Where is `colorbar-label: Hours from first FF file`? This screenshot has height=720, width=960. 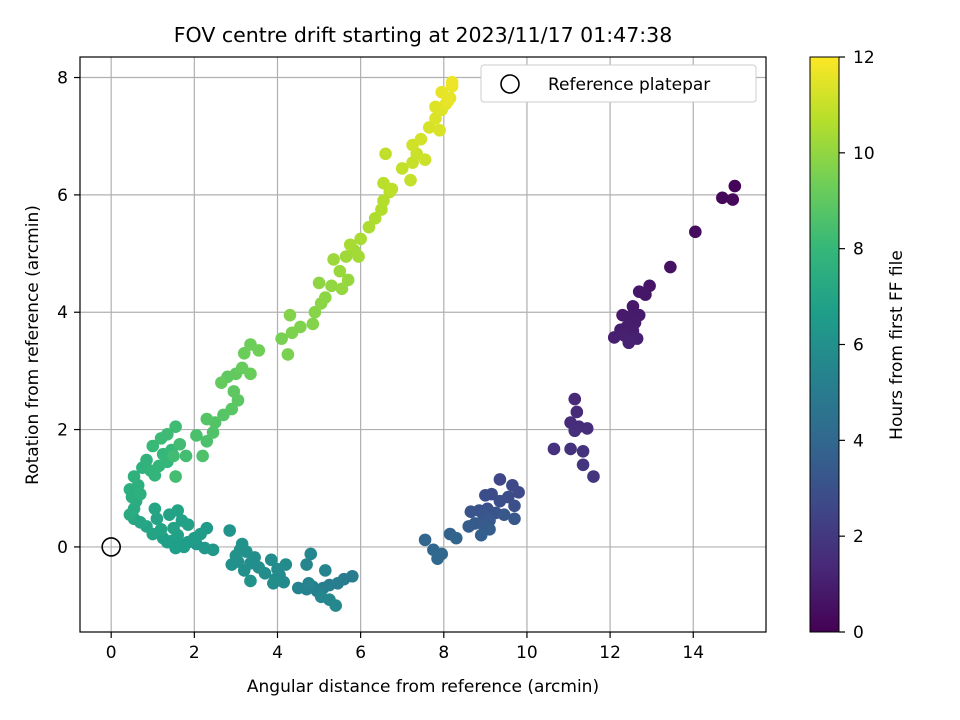 colorbar-label: Hours from first FF file is located at coordinates (897, 345).